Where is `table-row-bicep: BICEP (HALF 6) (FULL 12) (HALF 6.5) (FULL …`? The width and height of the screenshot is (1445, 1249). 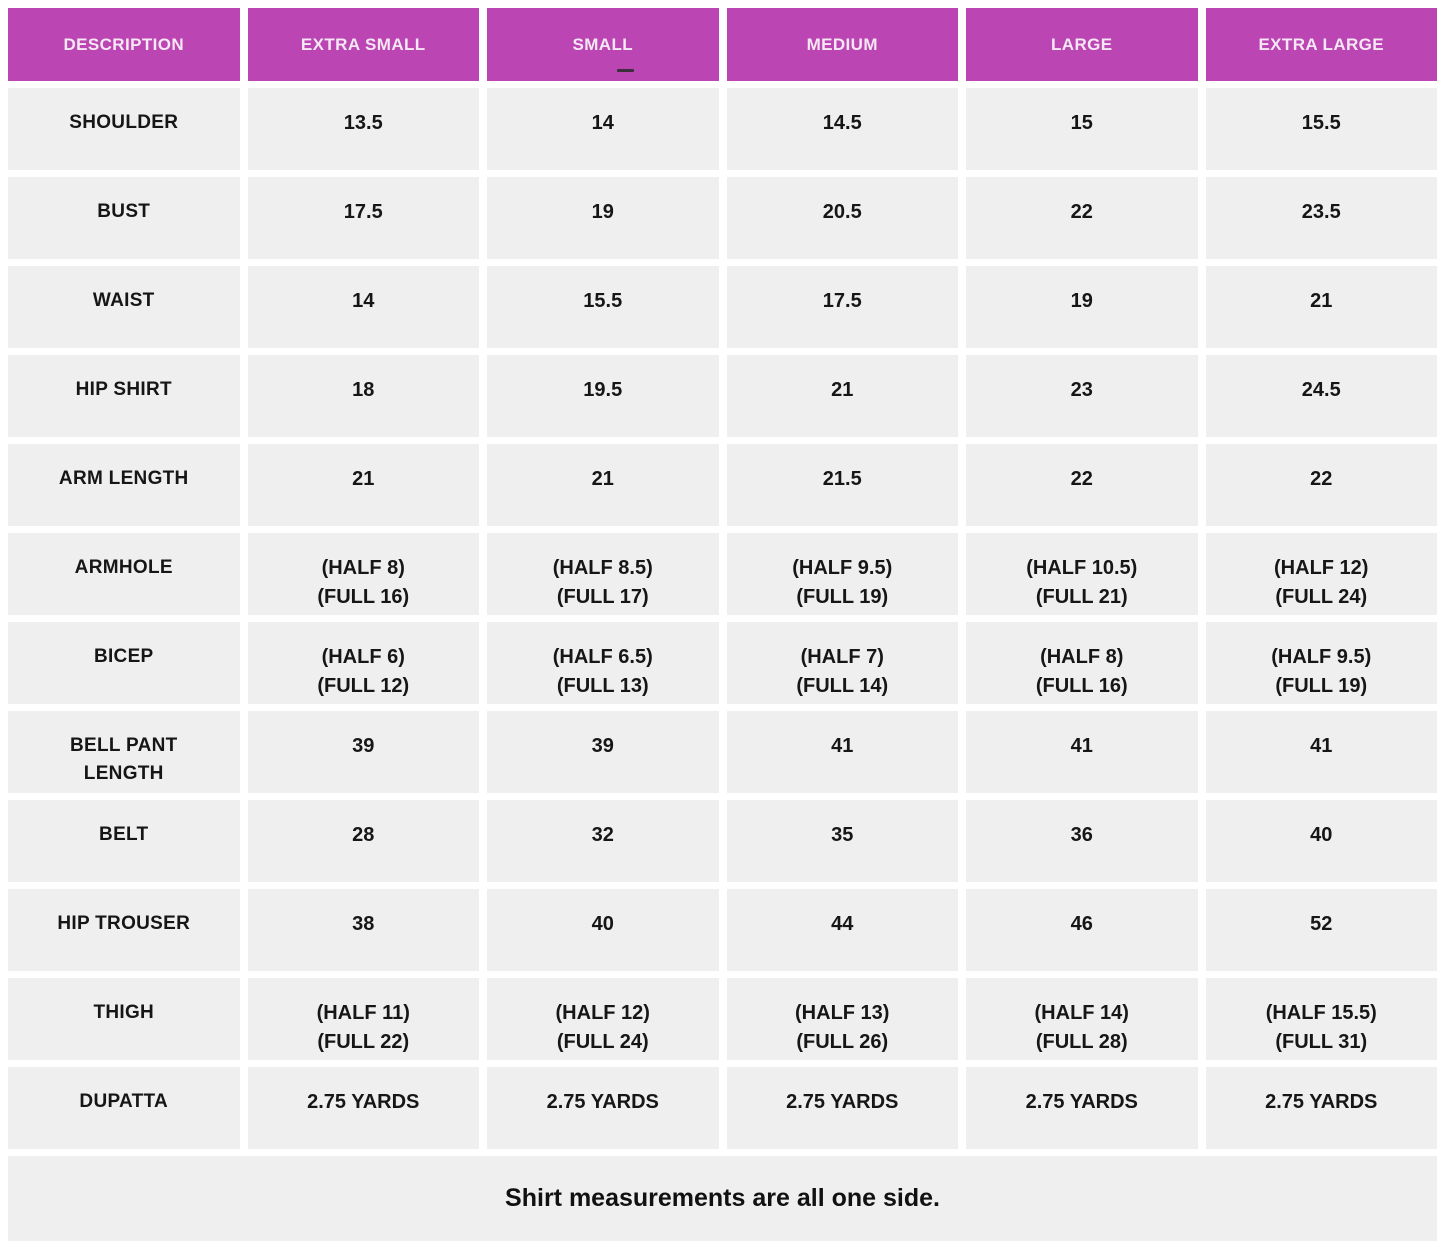 table-row-bicep: BICEP (HALF 6) (FULL 12) (HALF 6.5) (FULL … is located at coordinates (722, 663).